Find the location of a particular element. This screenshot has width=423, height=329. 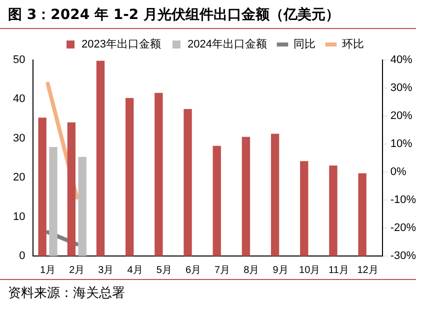

y-tick-label: 0 is located at coordinates (22, 256).